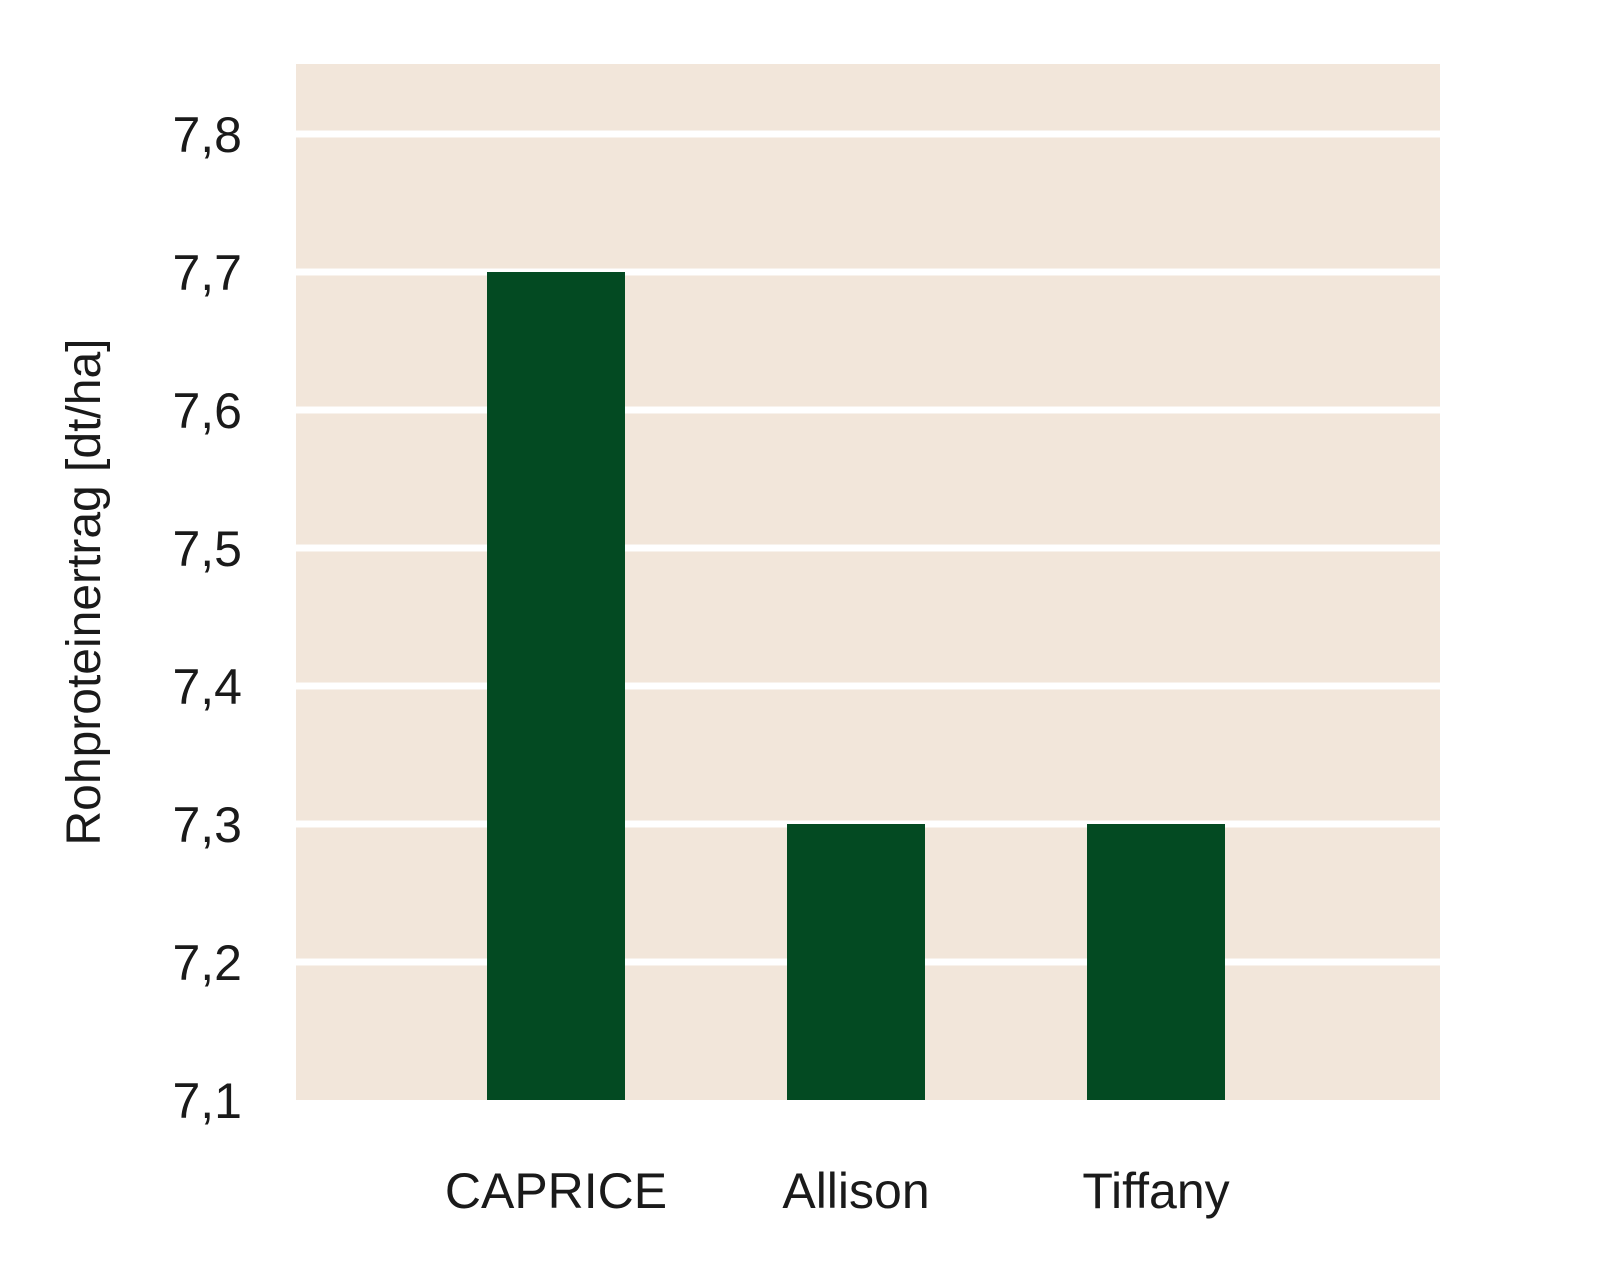 This screenshot has width=1600, height=1276. Describe the element at coordinates (207, 135) in the screenshot. I see `y-tick-label: 7,8` at that location.